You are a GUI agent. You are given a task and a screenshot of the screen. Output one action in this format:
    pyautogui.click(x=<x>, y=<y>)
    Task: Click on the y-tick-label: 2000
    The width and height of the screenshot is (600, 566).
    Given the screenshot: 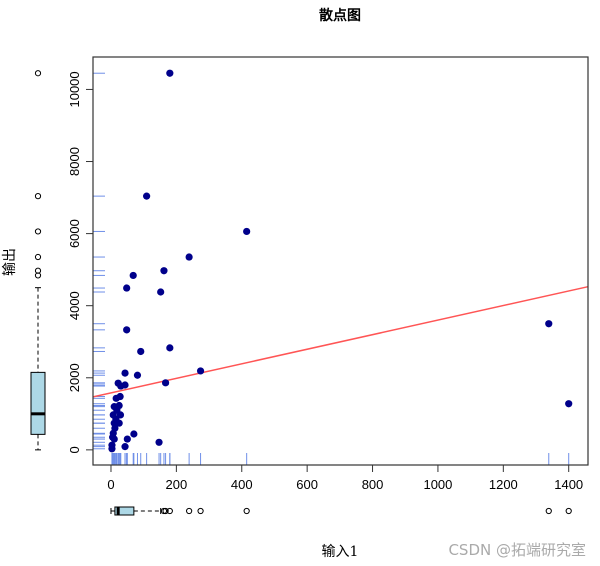 What is the action you would take?
    pyautogui.click(x=74, y=377)
    